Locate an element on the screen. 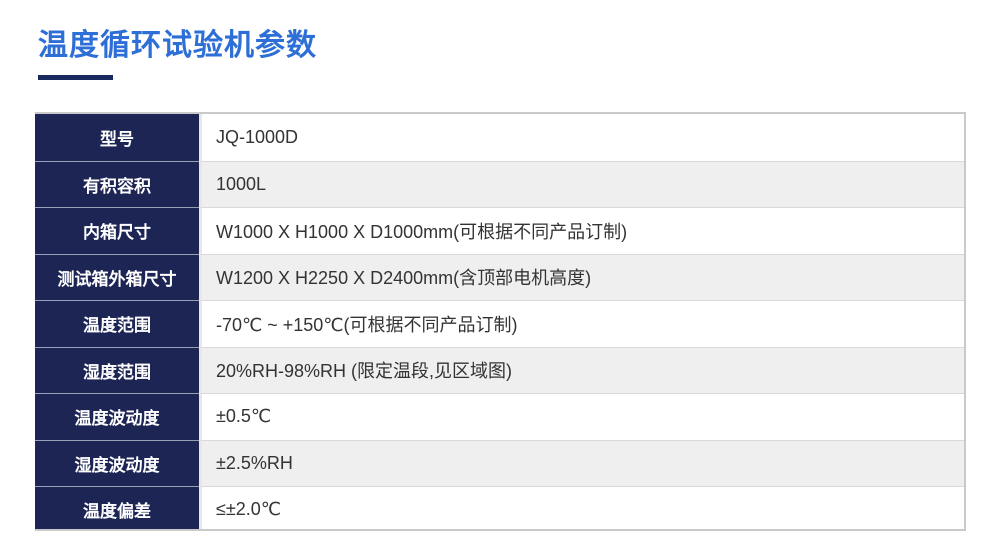 The height and width of the screenshot is (536, 1000). title-underline is located at coordinates (75, 77).